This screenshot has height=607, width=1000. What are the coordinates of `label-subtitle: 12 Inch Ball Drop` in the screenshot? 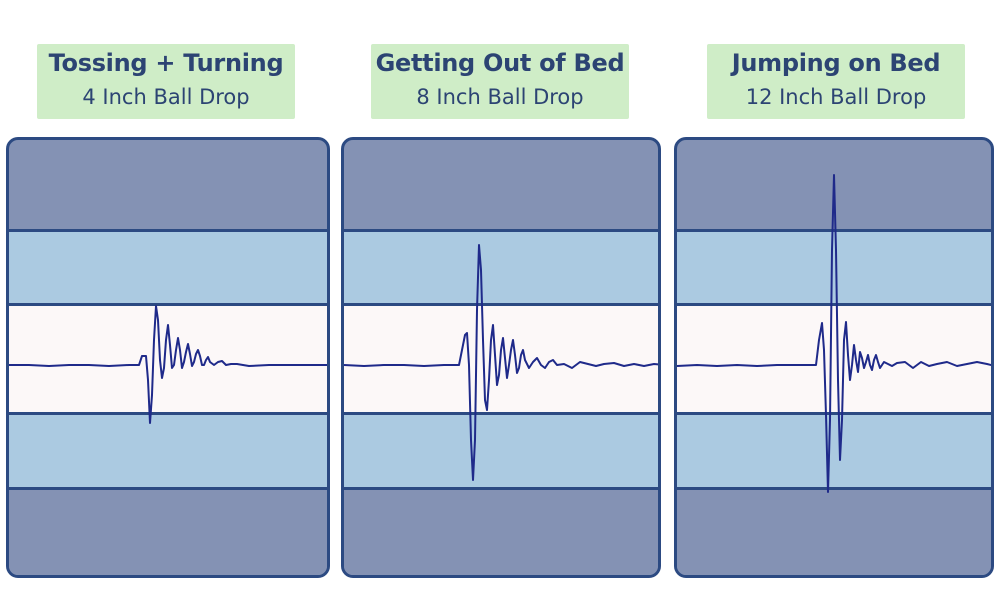 It's located at (836, 97).